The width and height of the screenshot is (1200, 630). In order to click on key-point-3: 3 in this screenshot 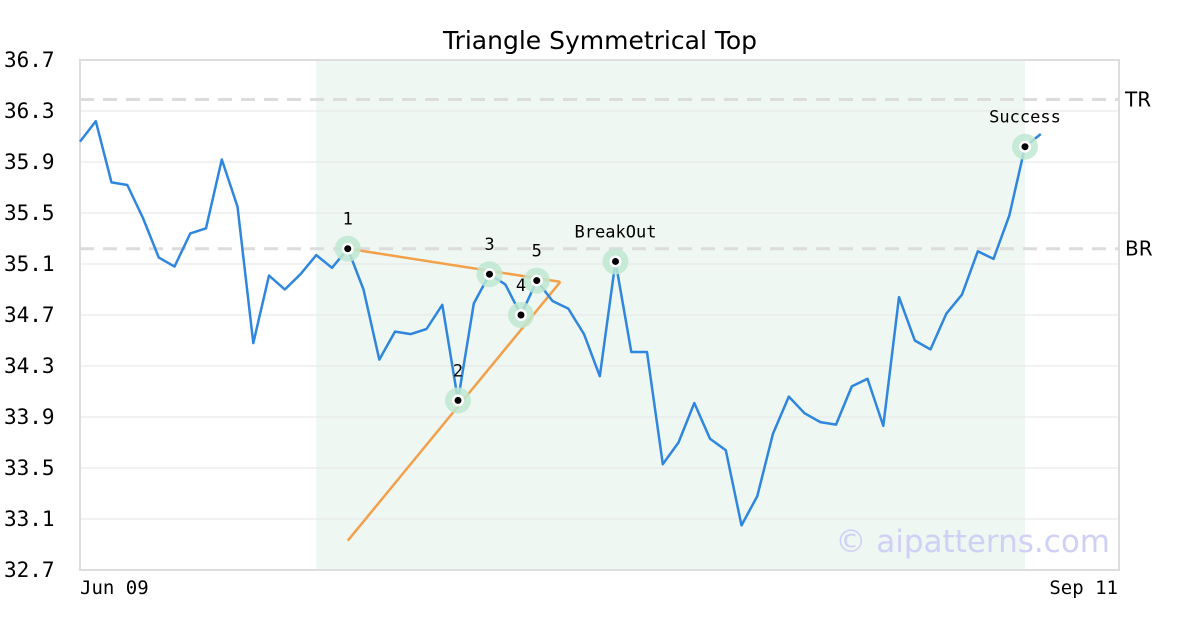, I will do `click(489, 261)`.